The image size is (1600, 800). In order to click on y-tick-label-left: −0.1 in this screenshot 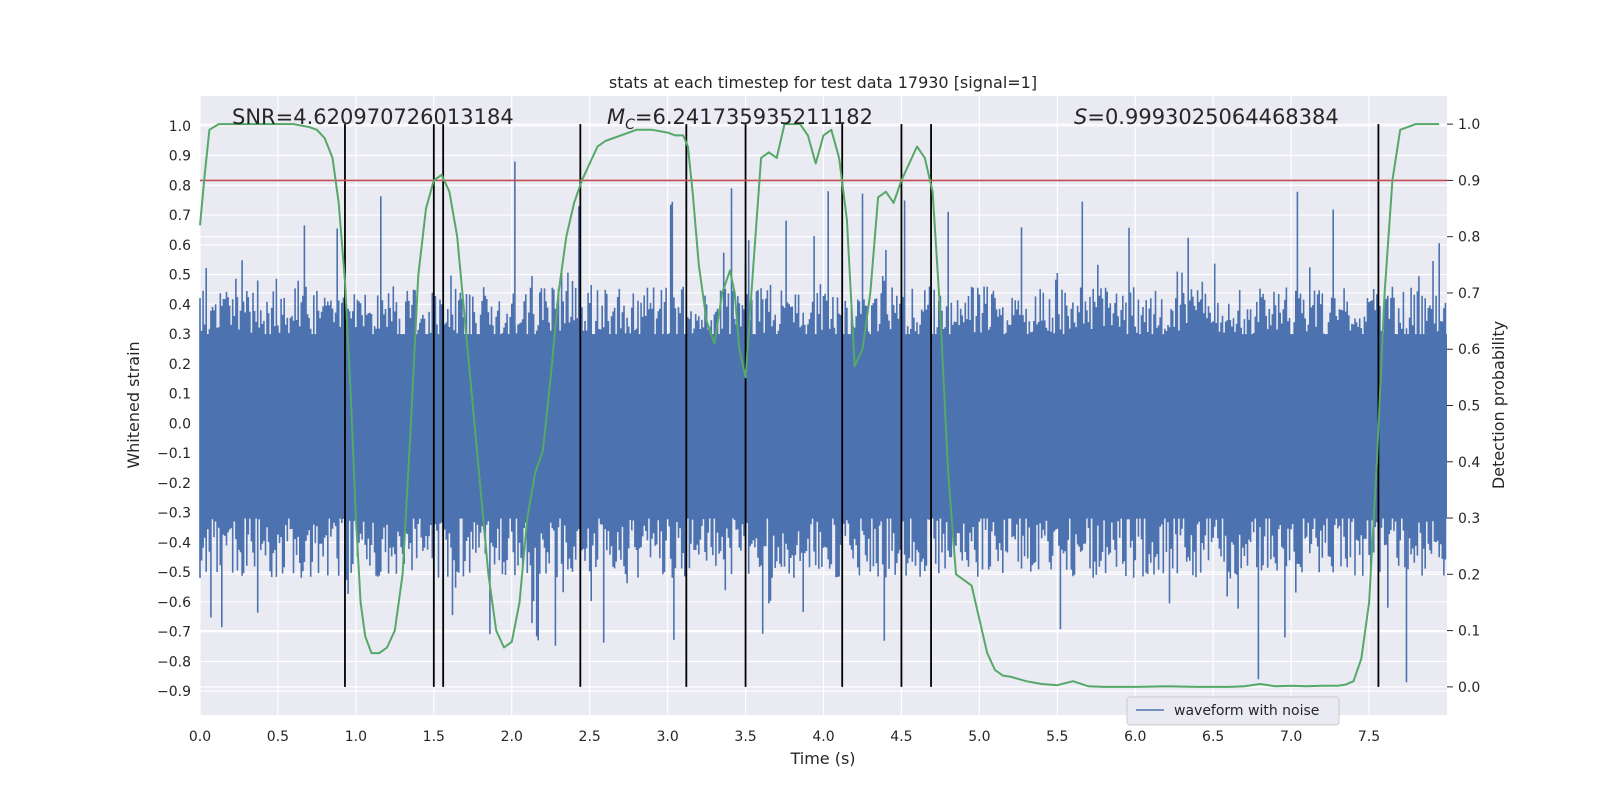, I will do `click(174, 454)`.